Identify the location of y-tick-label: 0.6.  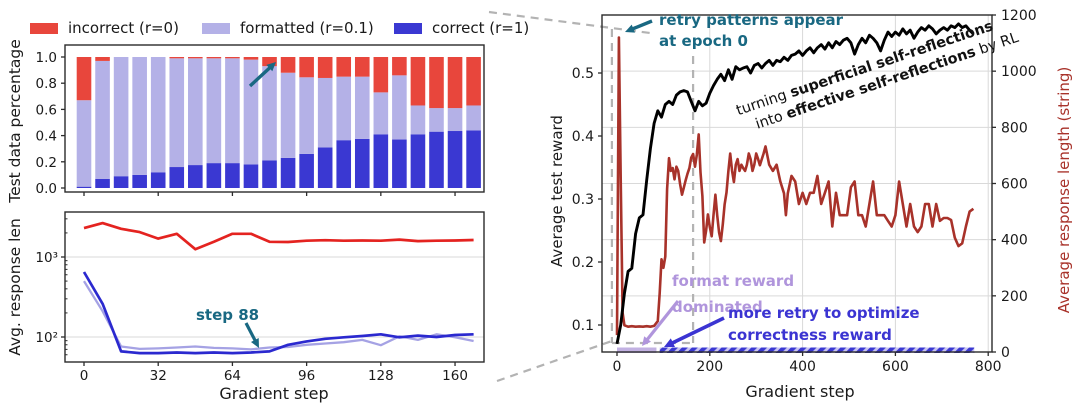
(46, 110).